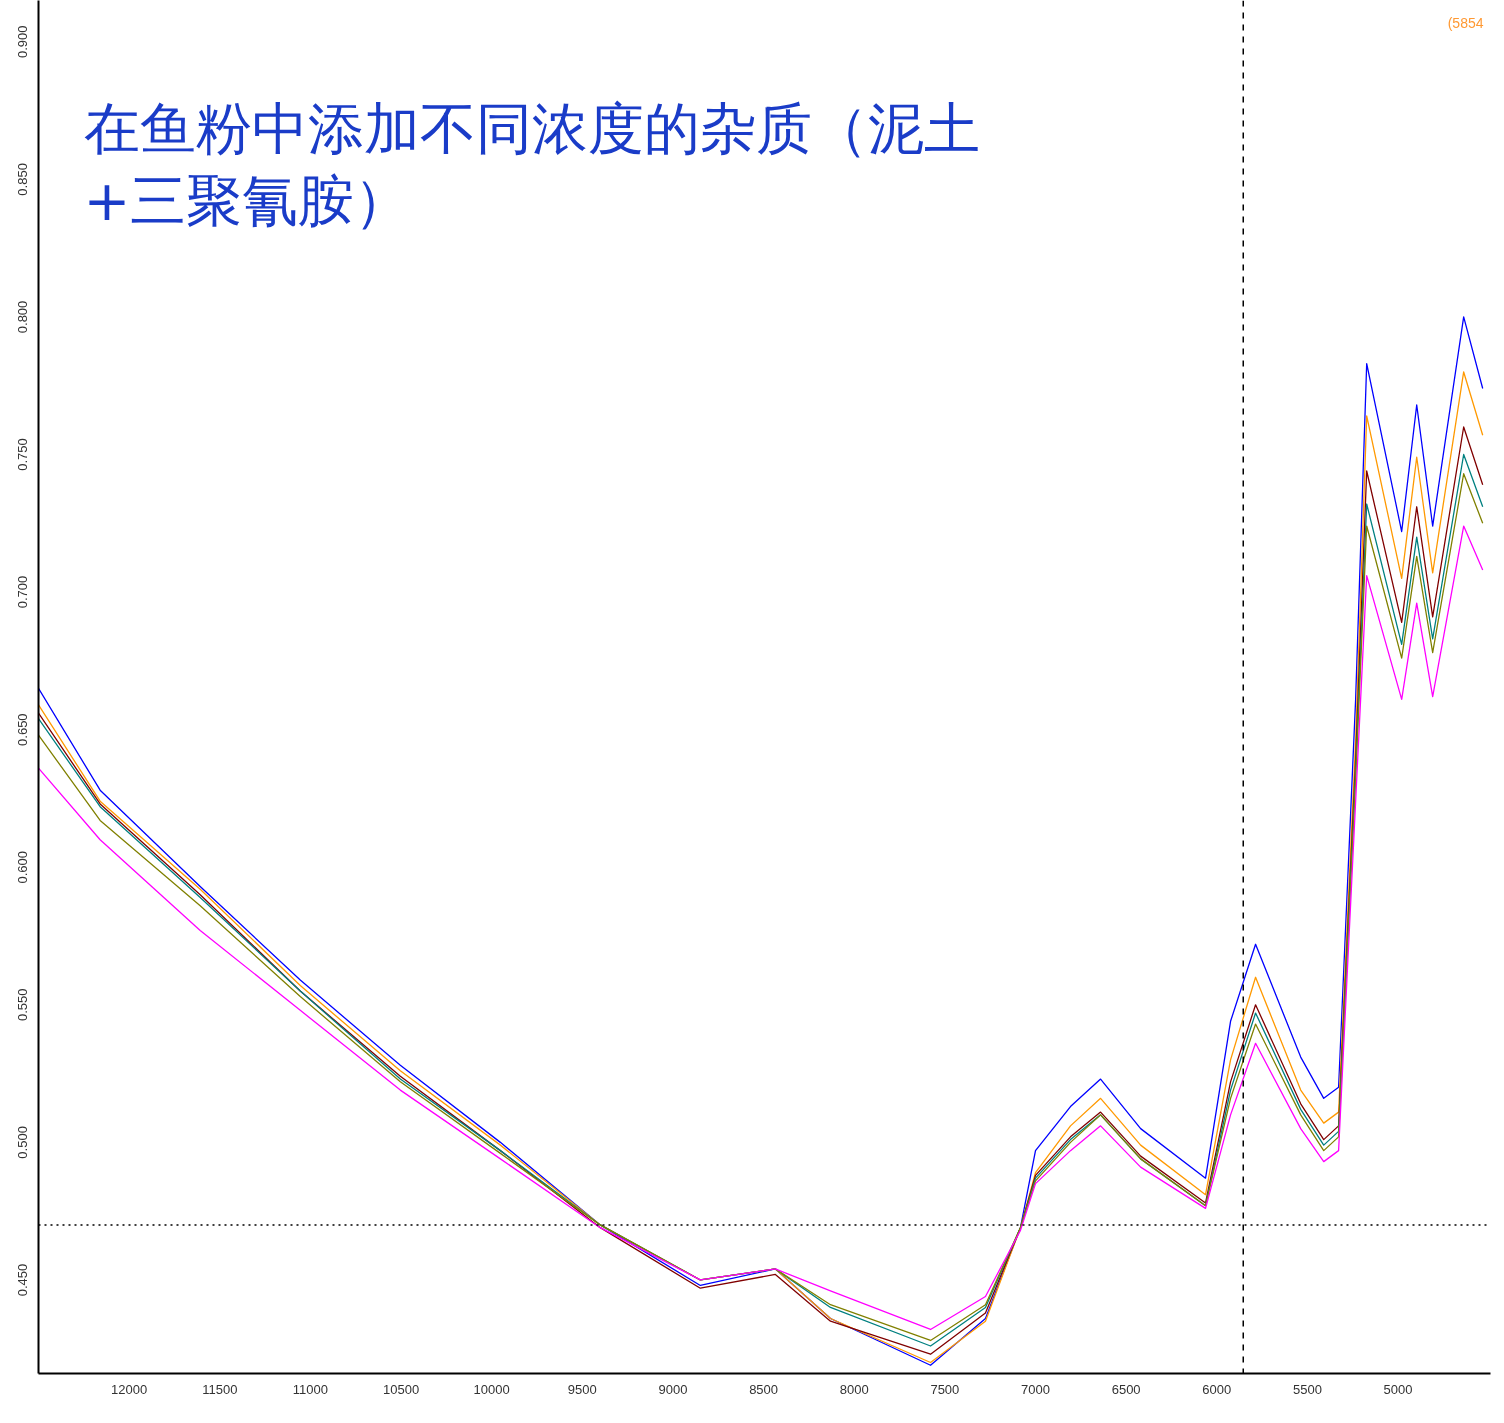 This screenshot has width=1504, height=1423. Describe the element at coordinates (220, 1389) in the screenshot. I see `x-tick-label: 11500` at that location.